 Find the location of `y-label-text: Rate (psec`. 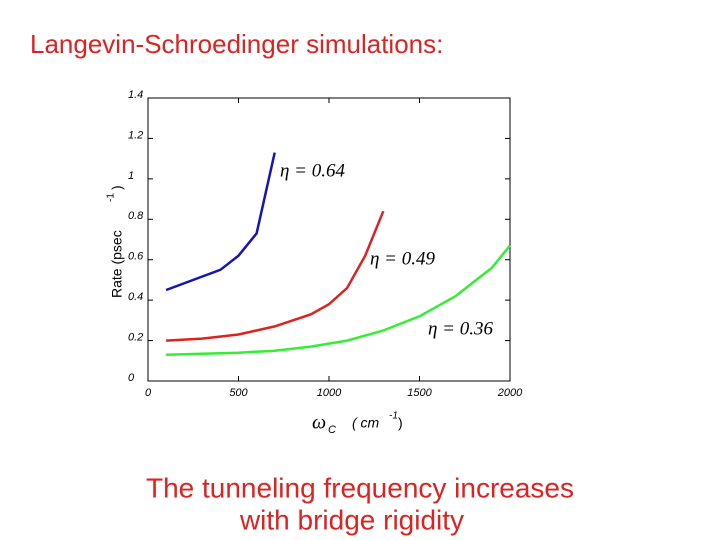

y-label-text: Rate (psec is located at coordinates (117, 264).